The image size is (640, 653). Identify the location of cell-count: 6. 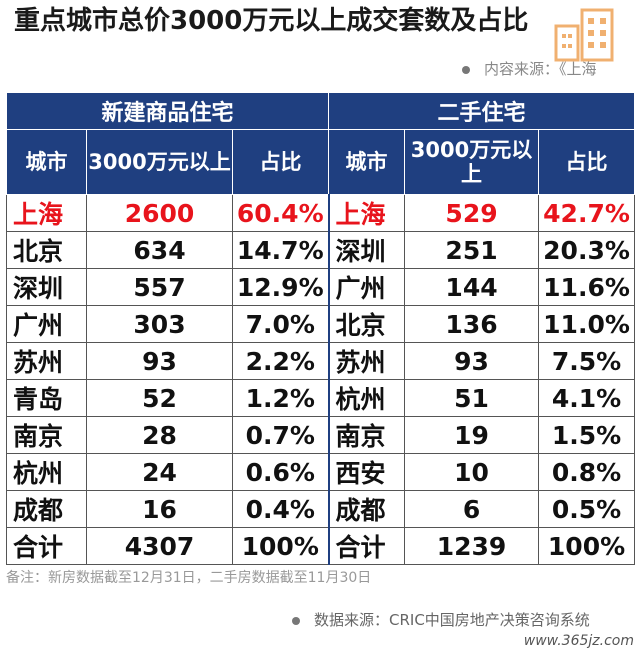
(472, 509).